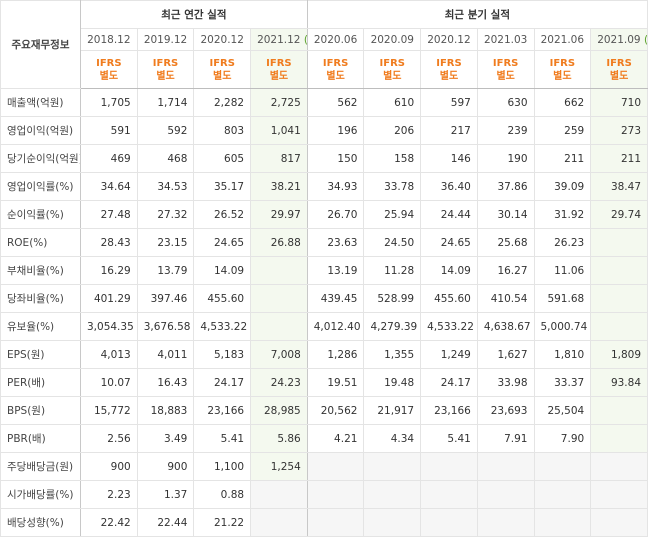 Image resolution: width=648 pixels, height=537 pixels. Describe the element at coordinates (619, 382) in the screenshot. I see `cell-value: 93.84` at that location.